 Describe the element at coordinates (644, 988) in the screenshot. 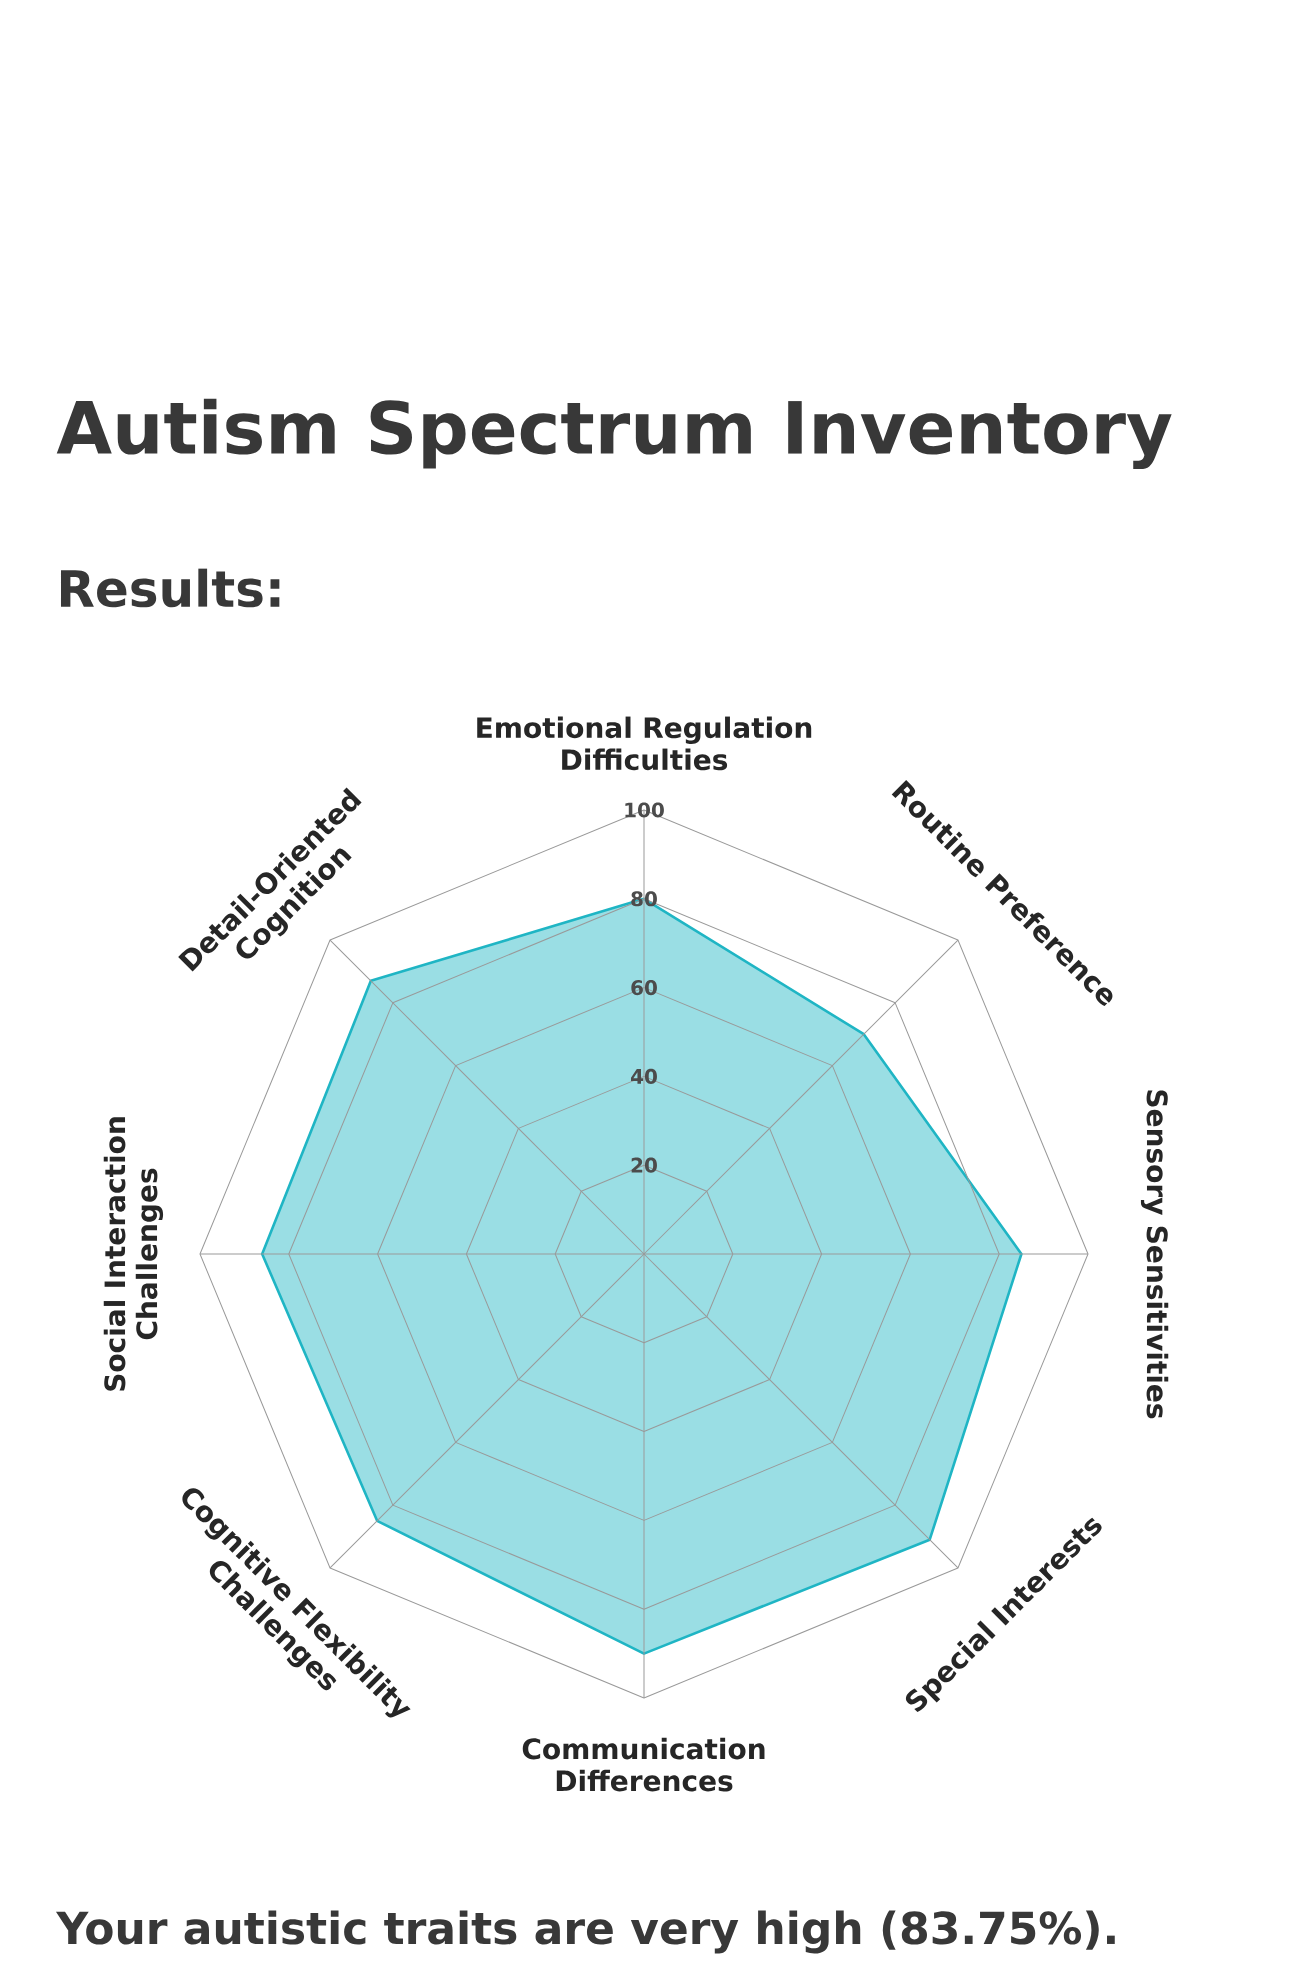

I see `y-tick-label: 60` at that location.